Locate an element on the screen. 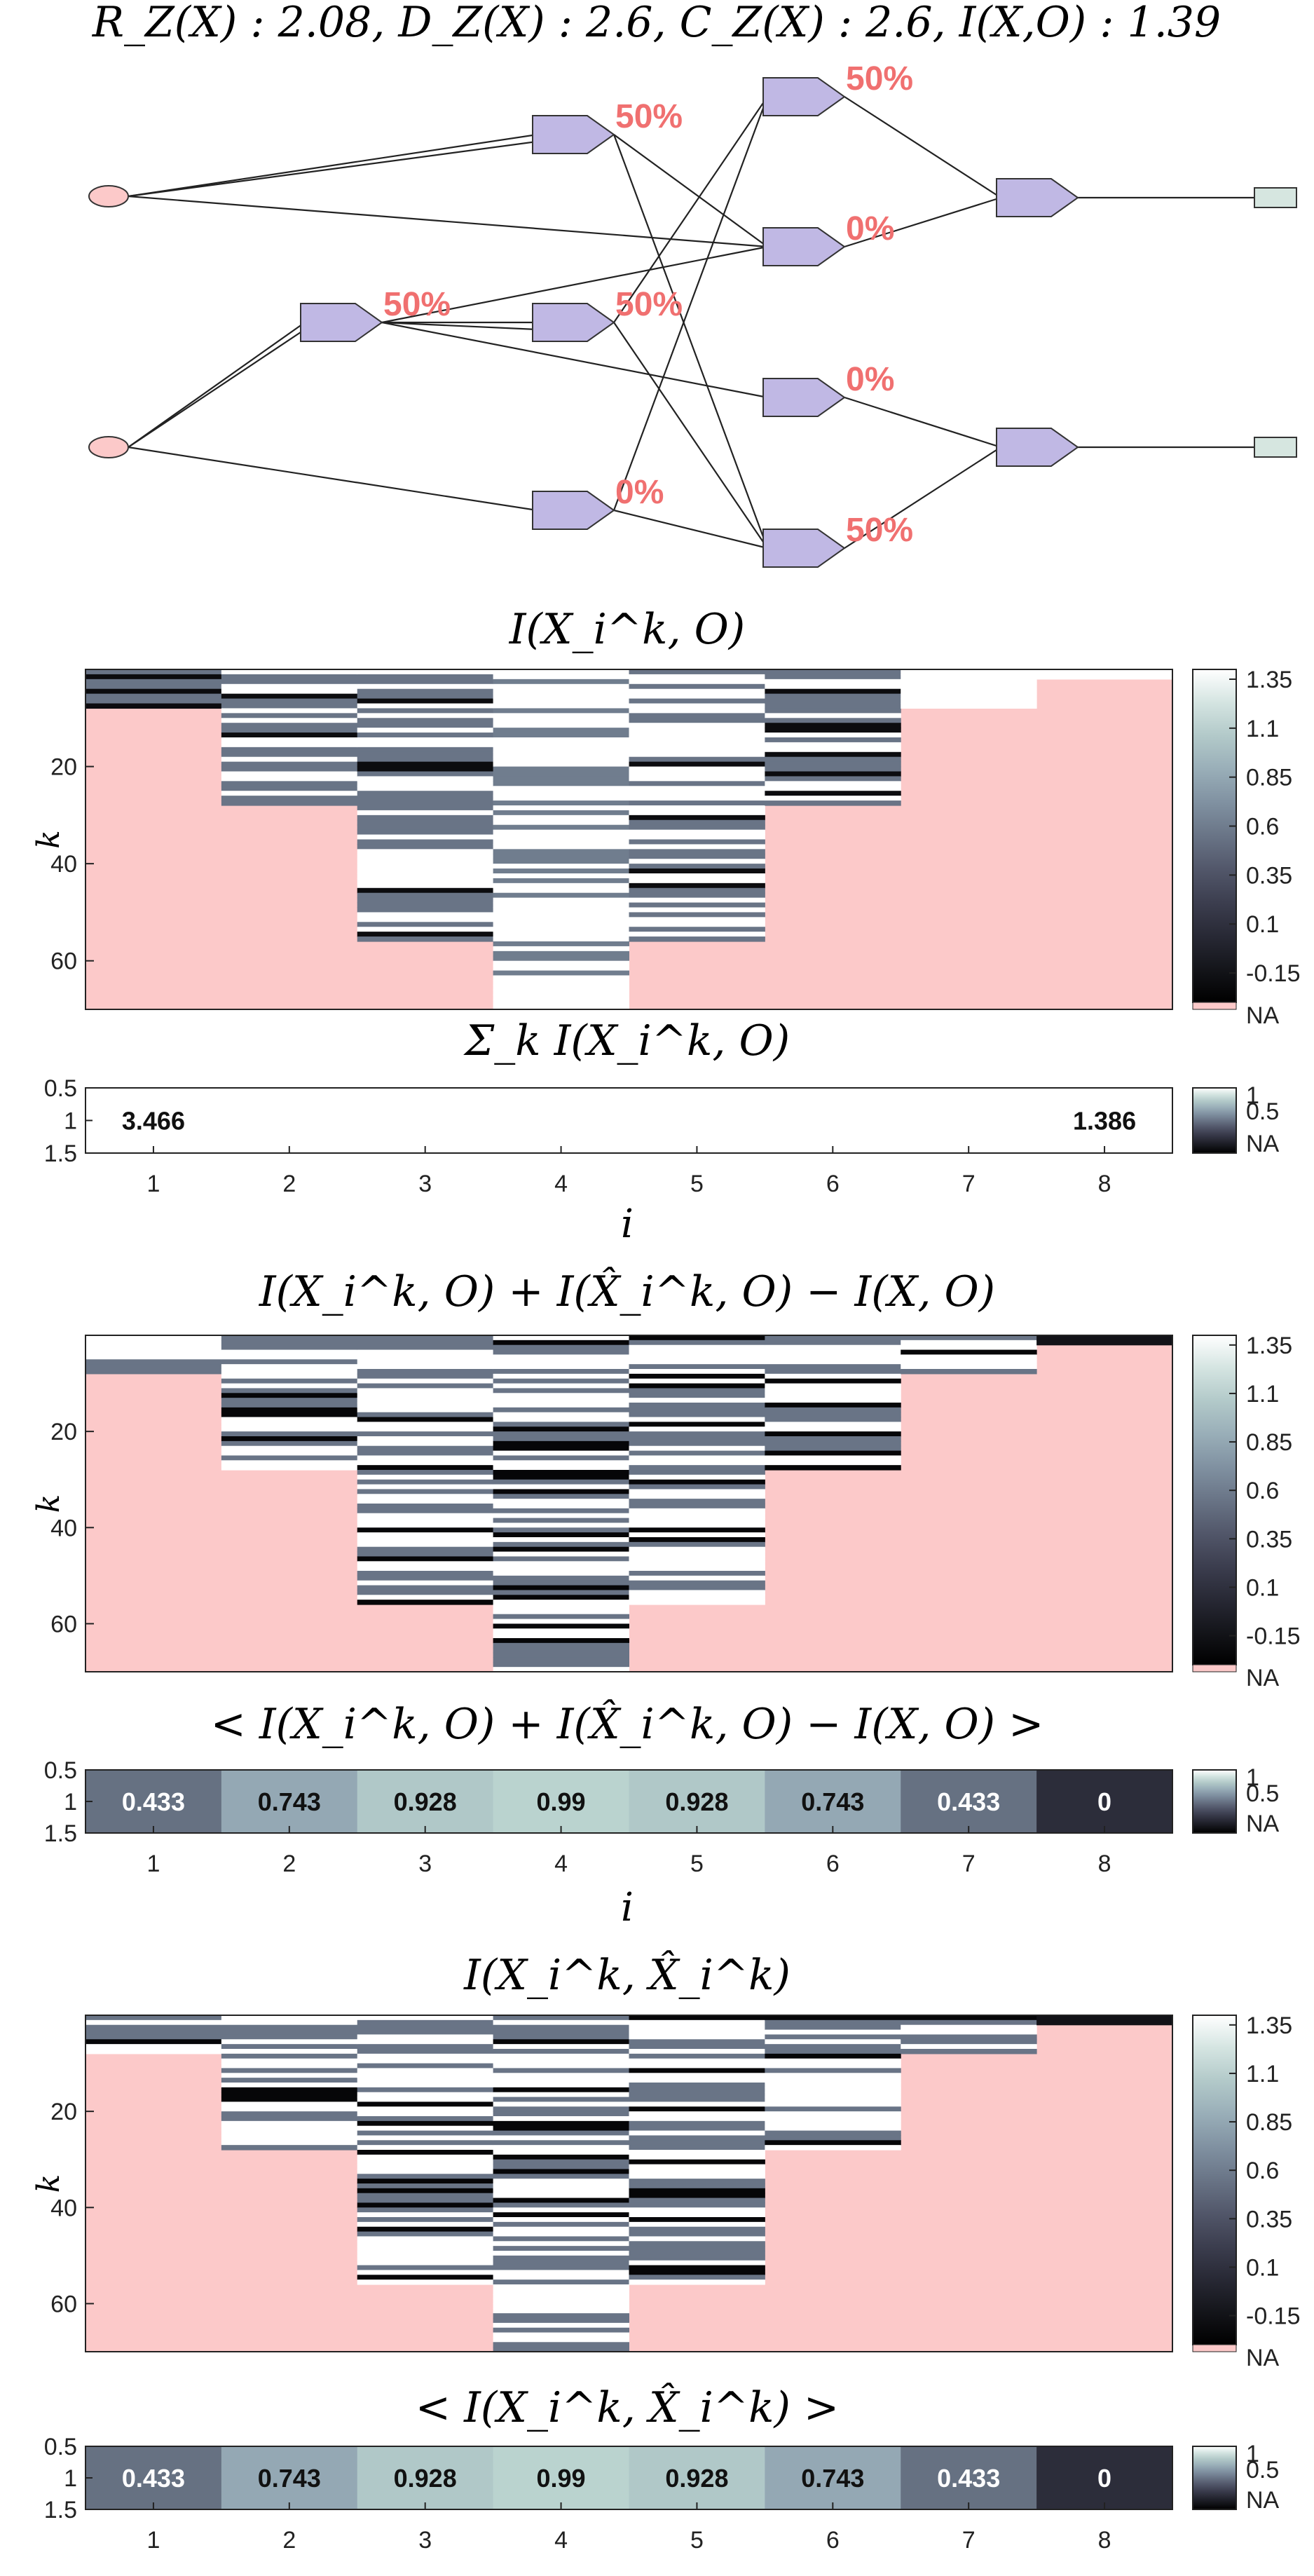 The image size is (1314, 2576). x-tick-label: 2 is located at coordinates (289, 2540).